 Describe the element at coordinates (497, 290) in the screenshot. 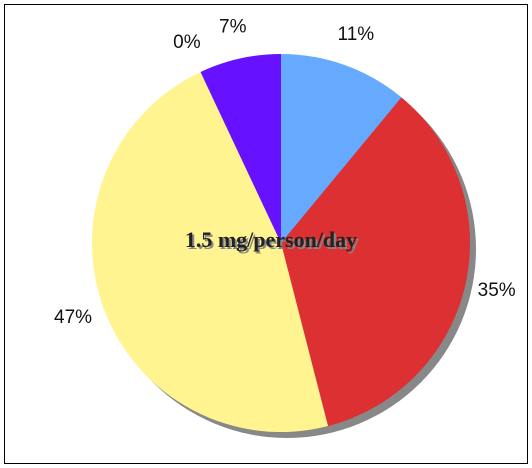

I see `slice-label: 35%` at that location.